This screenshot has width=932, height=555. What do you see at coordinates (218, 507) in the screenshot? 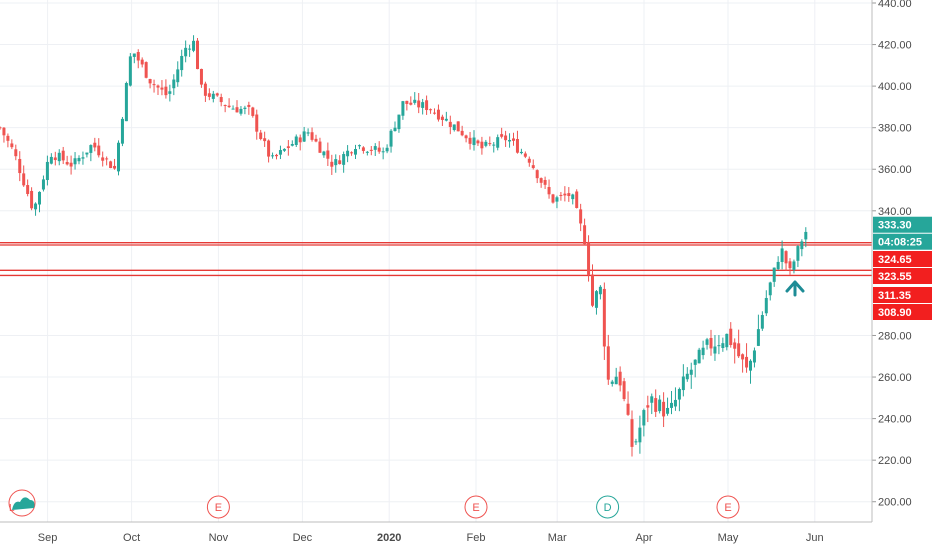
I see `event-marker-circle` at bounding box center [218, 507].